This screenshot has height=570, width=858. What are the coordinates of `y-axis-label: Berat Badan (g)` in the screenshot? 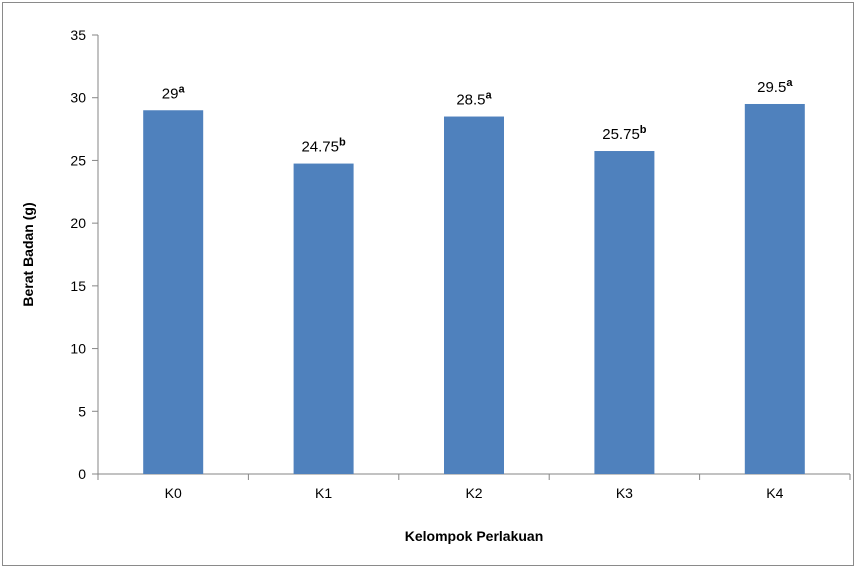 It's located at (28, 254).